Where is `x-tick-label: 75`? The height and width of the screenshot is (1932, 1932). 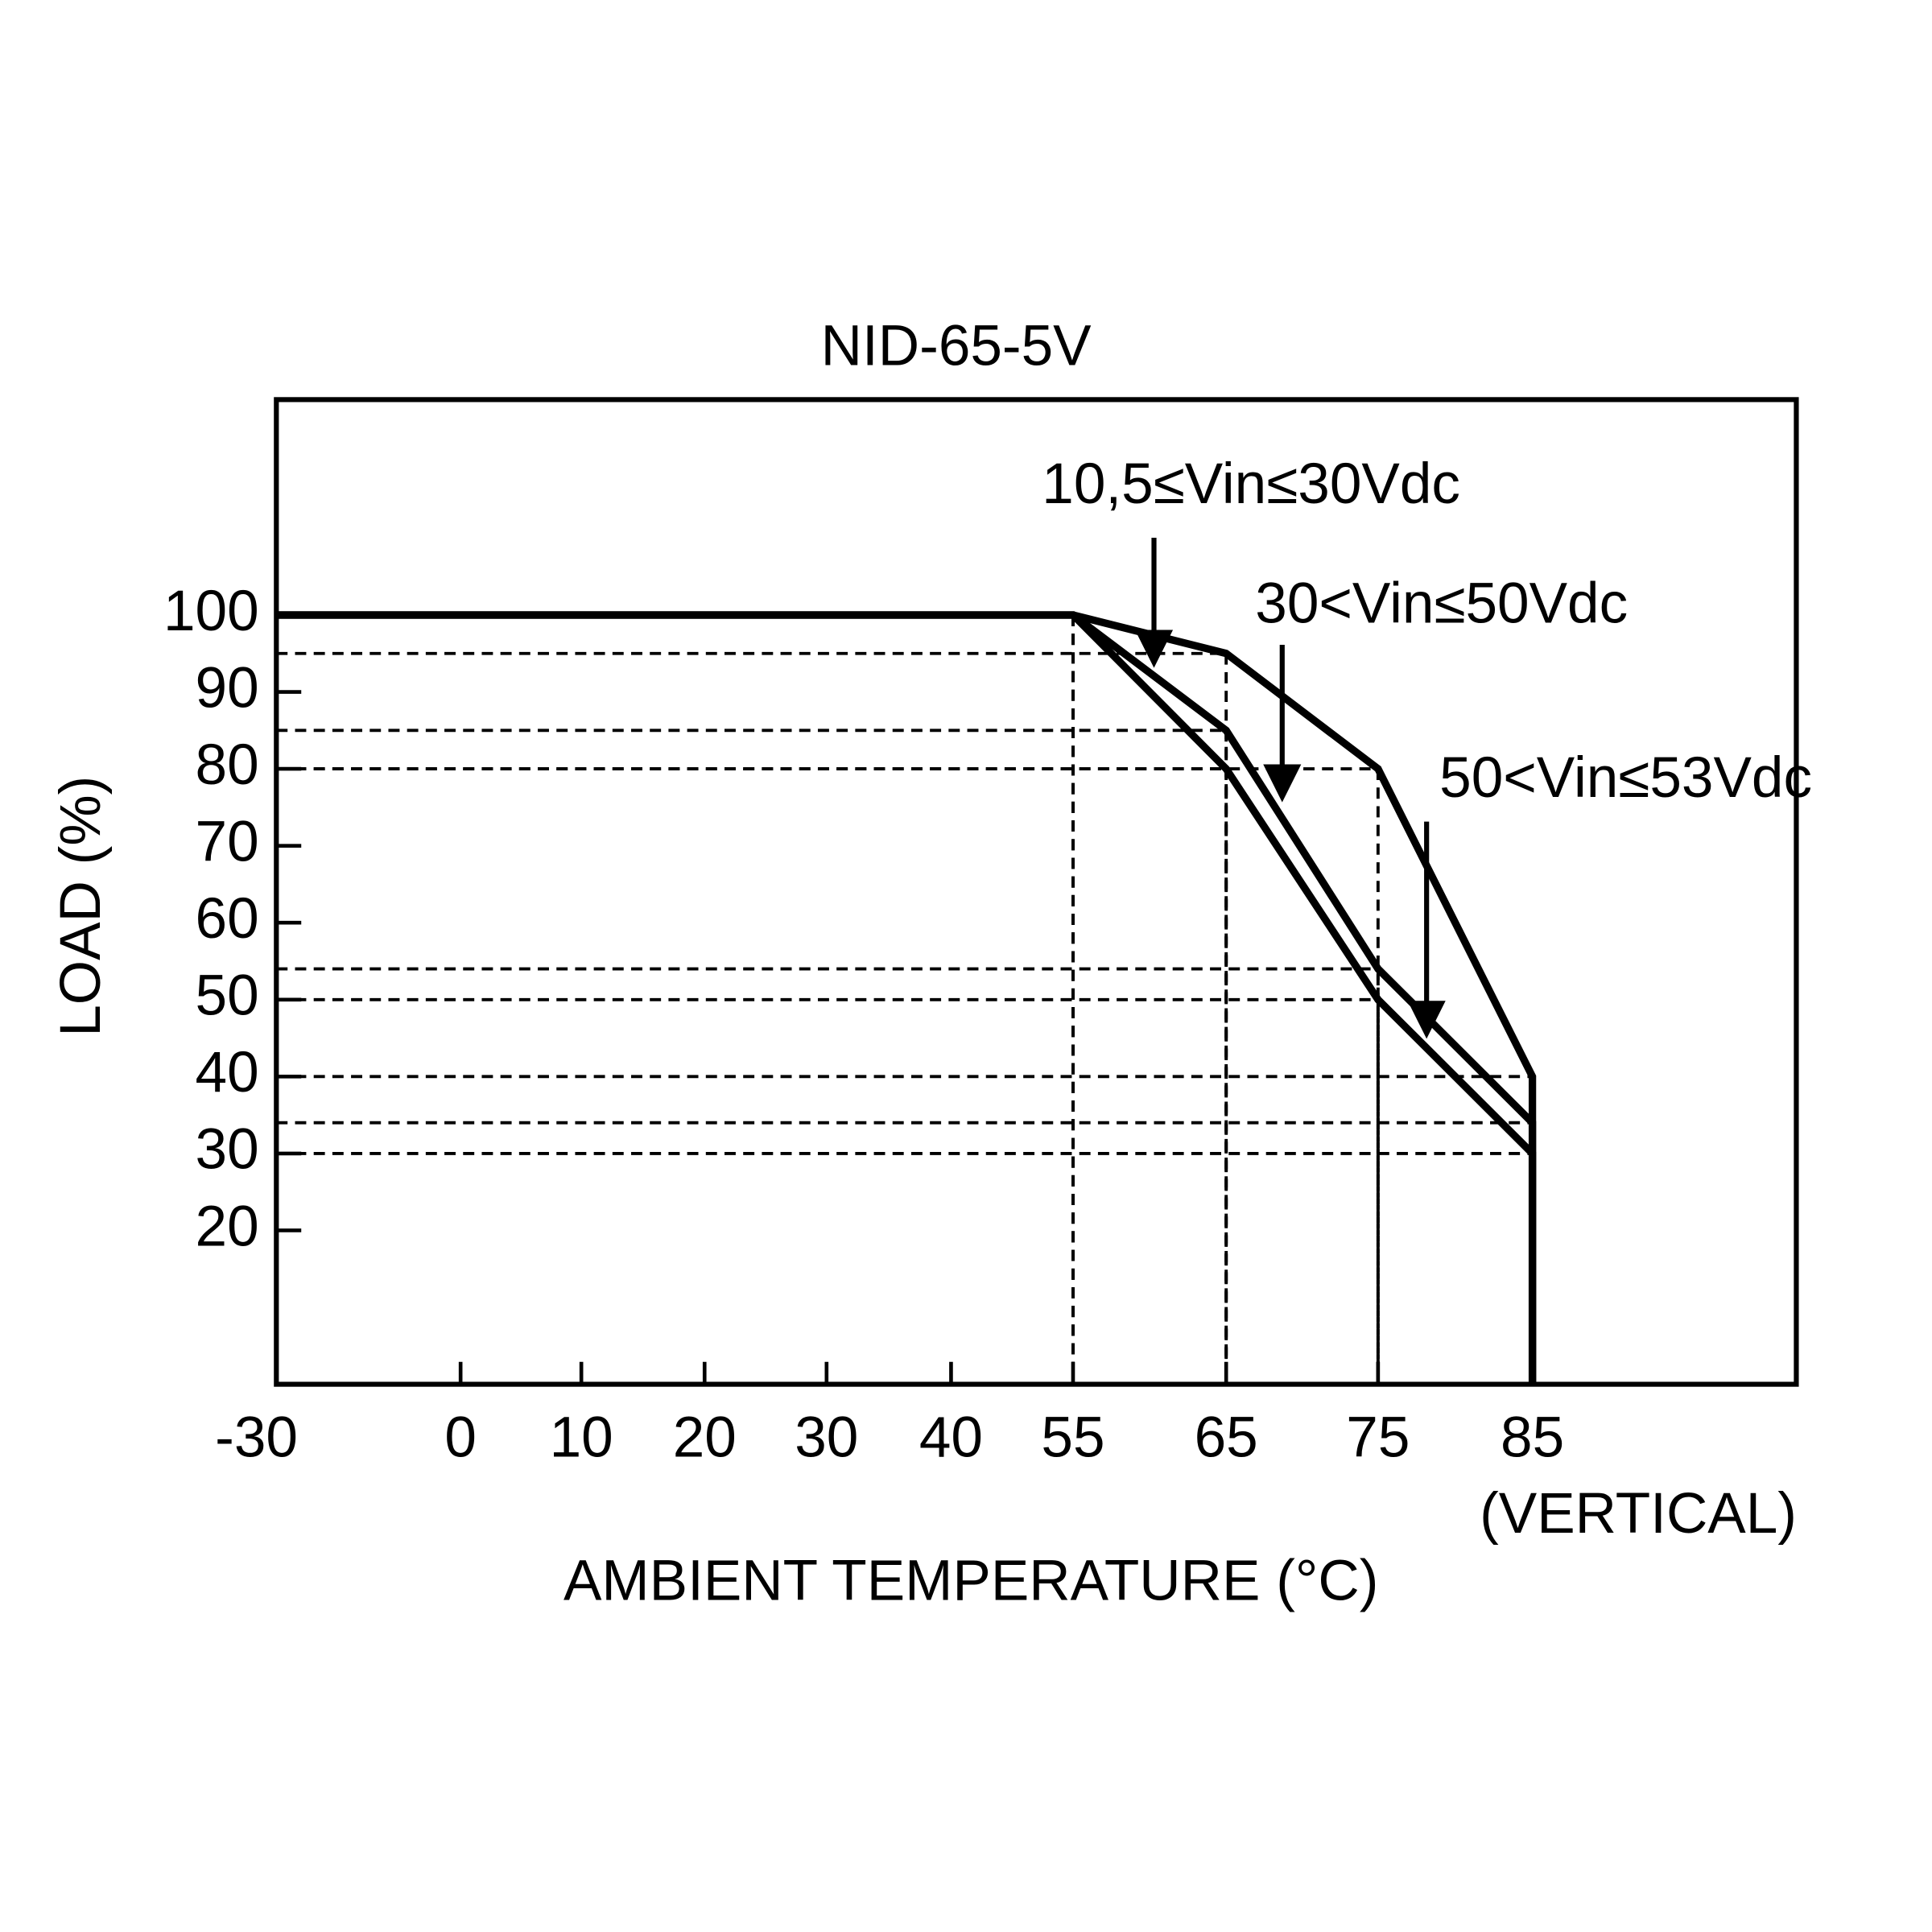
x-tick-label: 75 is located at coordinates (1378, 1438).